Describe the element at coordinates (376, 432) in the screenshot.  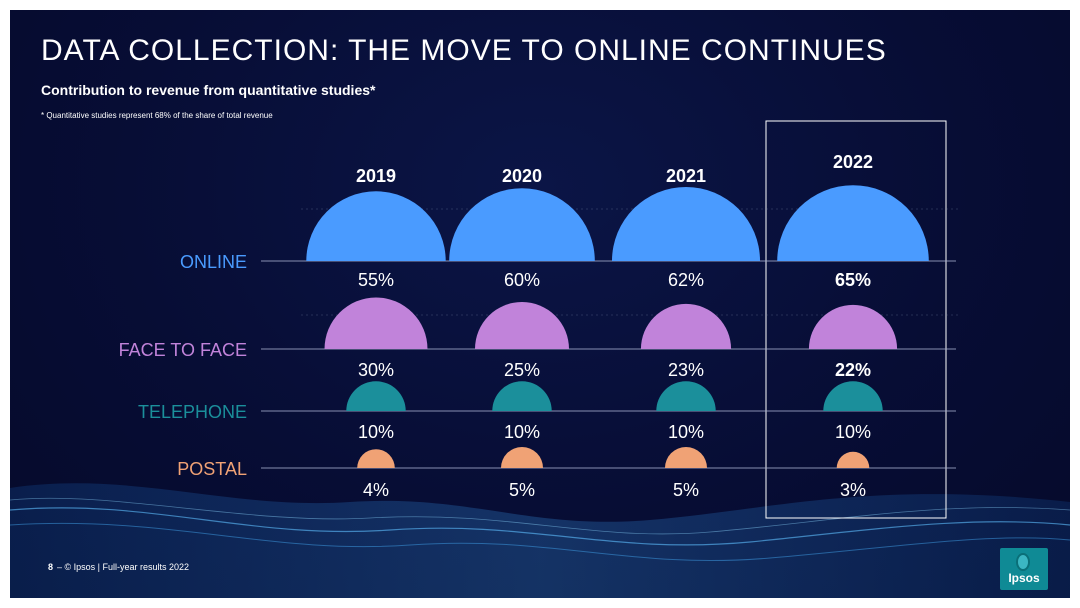
I see `value-label-telephone-2019: 10%` at that location.